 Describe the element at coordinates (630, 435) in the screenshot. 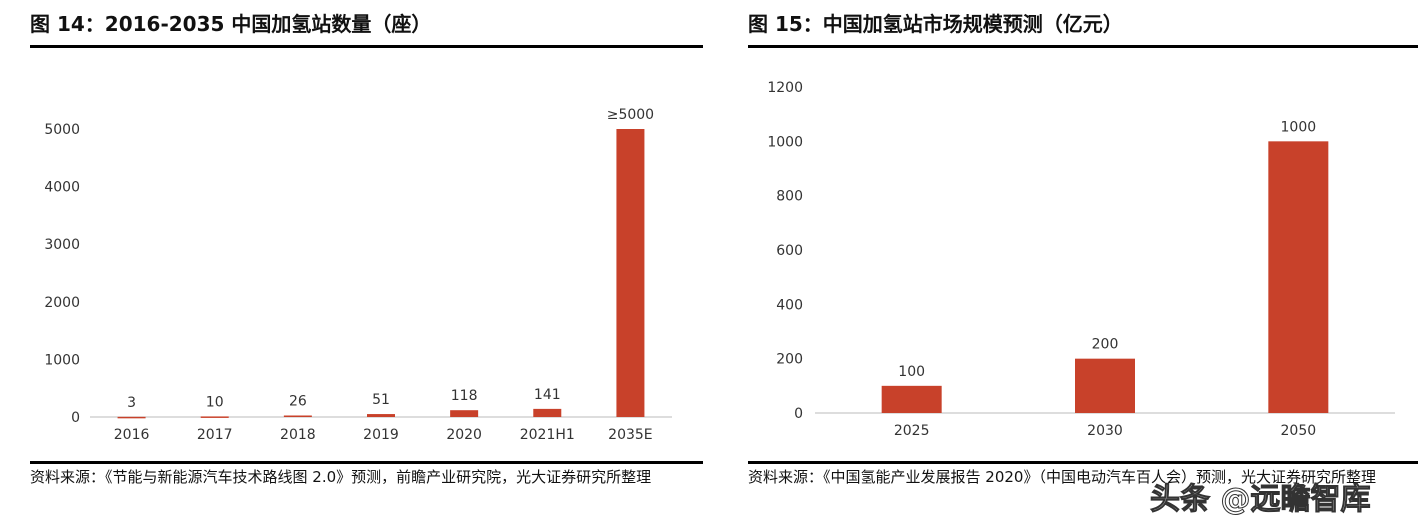

I see `x-tick-label: 2035E` at that location.